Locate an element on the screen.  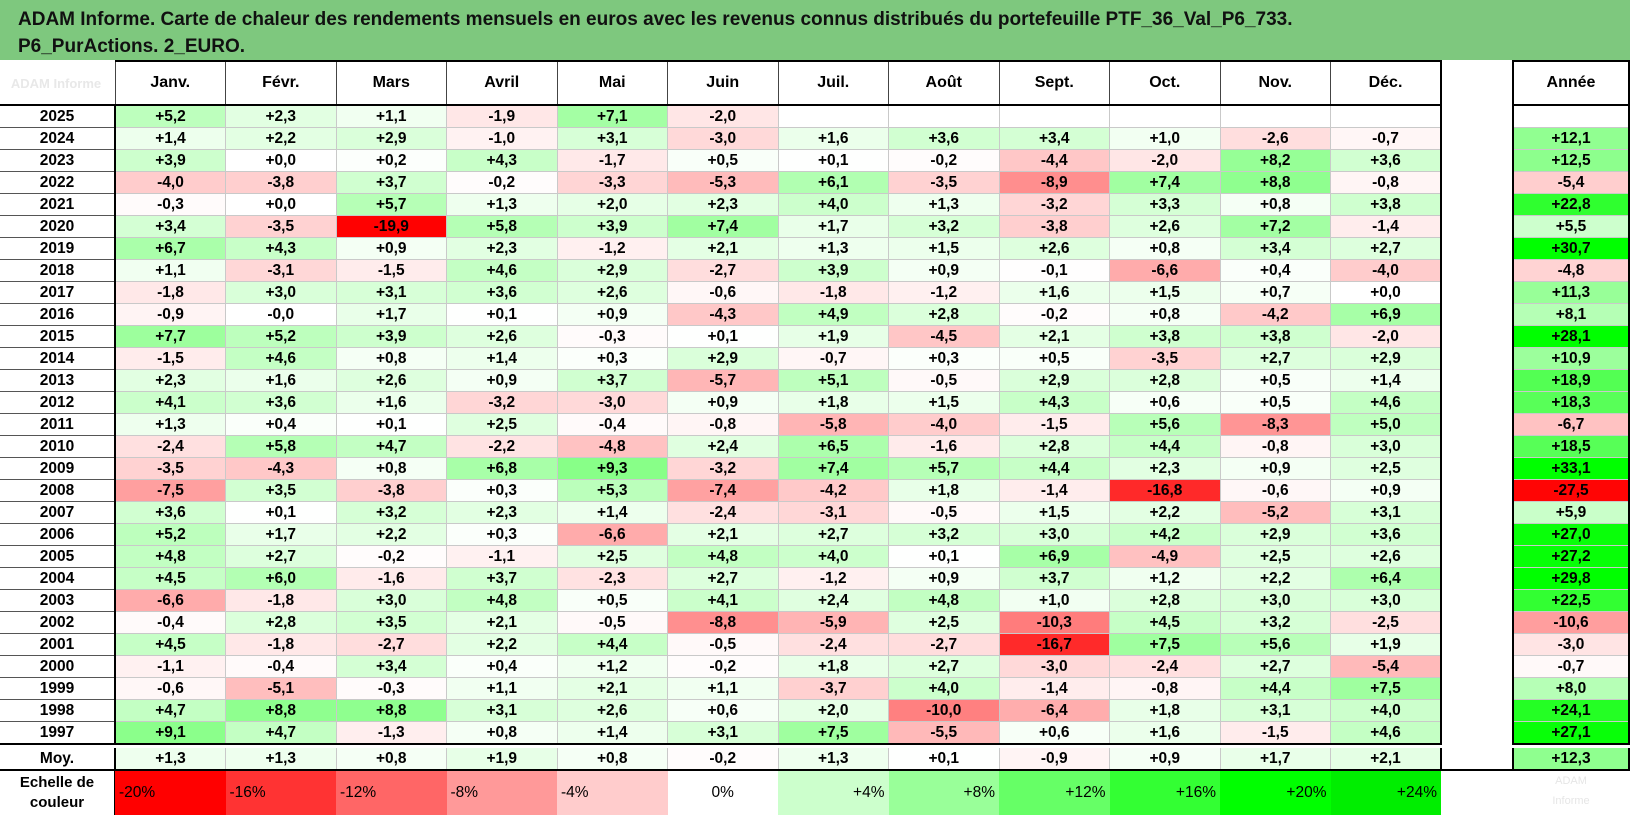
heatmap-cell: -1,5 is located at coordinates (170, 358).